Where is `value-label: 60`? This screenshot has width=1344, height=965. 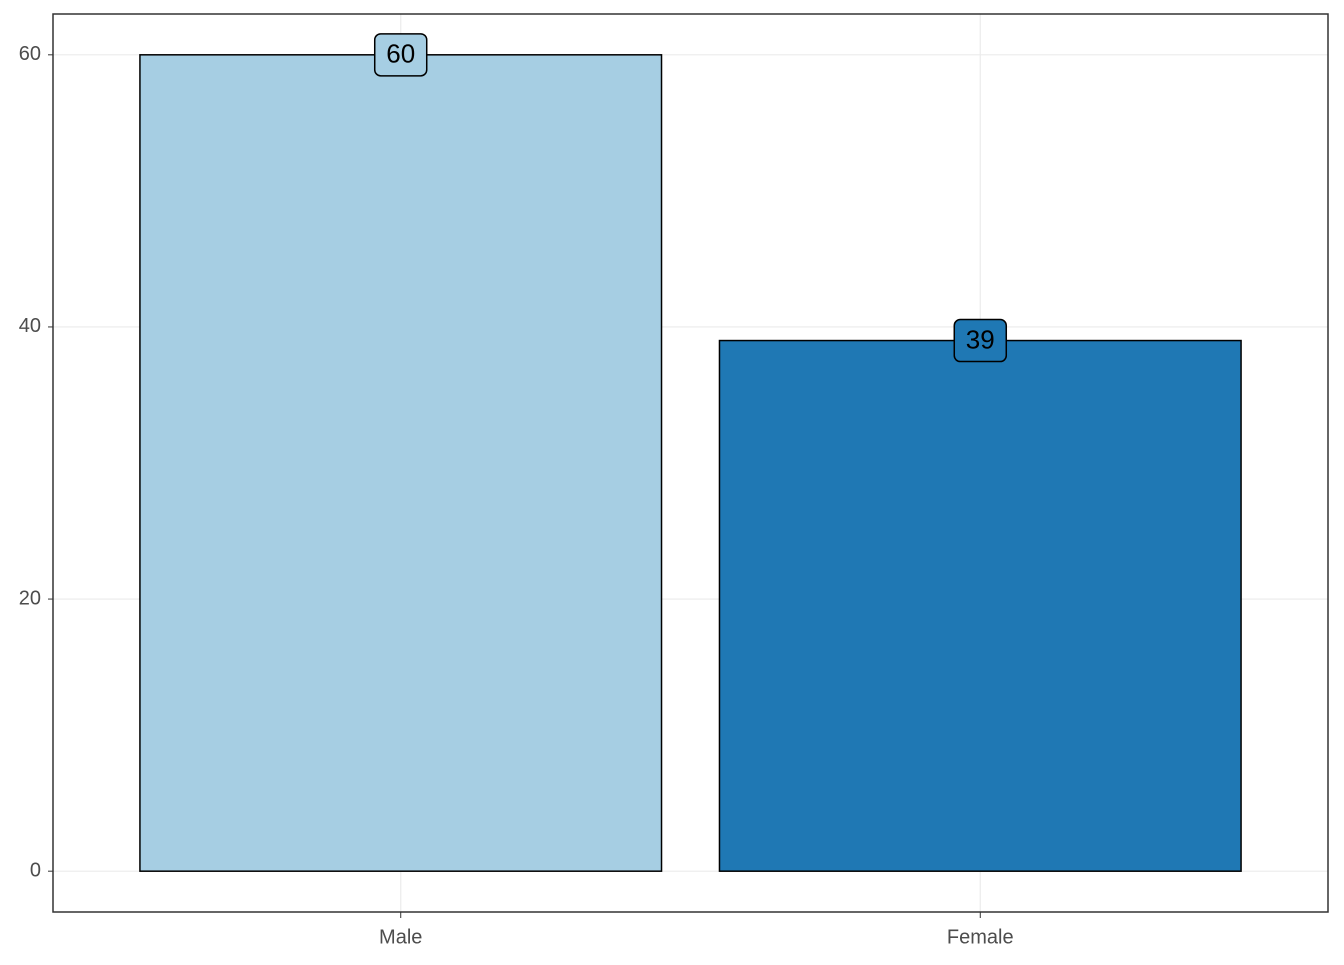
value-label: 60 is located at coordinates (400, 54).